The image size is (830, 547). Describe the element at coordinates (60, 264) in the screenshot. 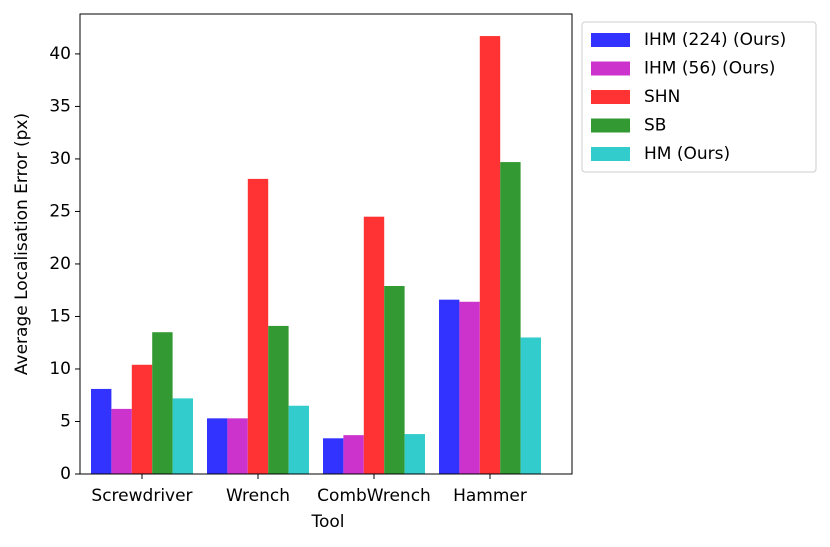

I see `y-tick-label: 20` at that location.